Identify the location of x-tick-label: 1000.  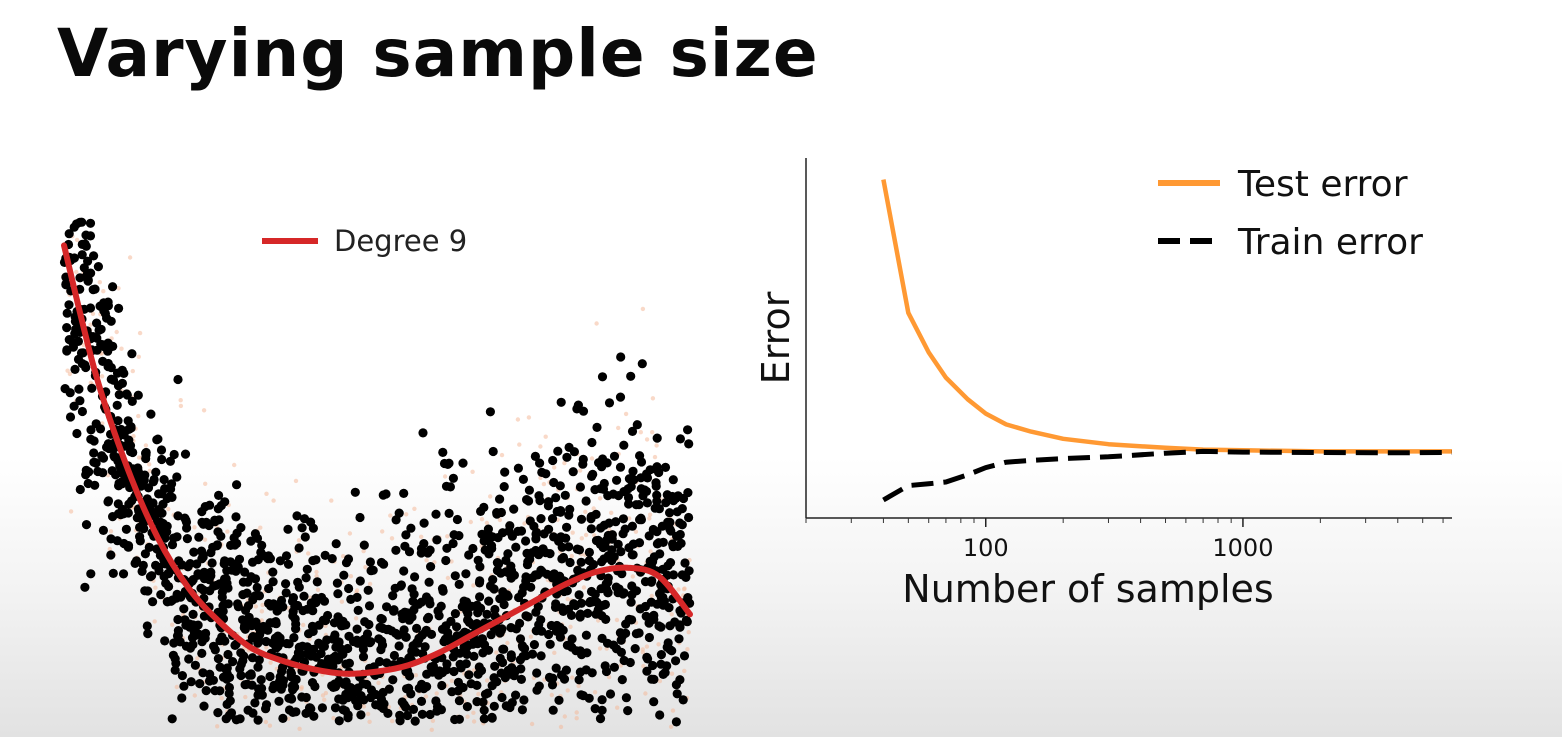
(1242, 548).